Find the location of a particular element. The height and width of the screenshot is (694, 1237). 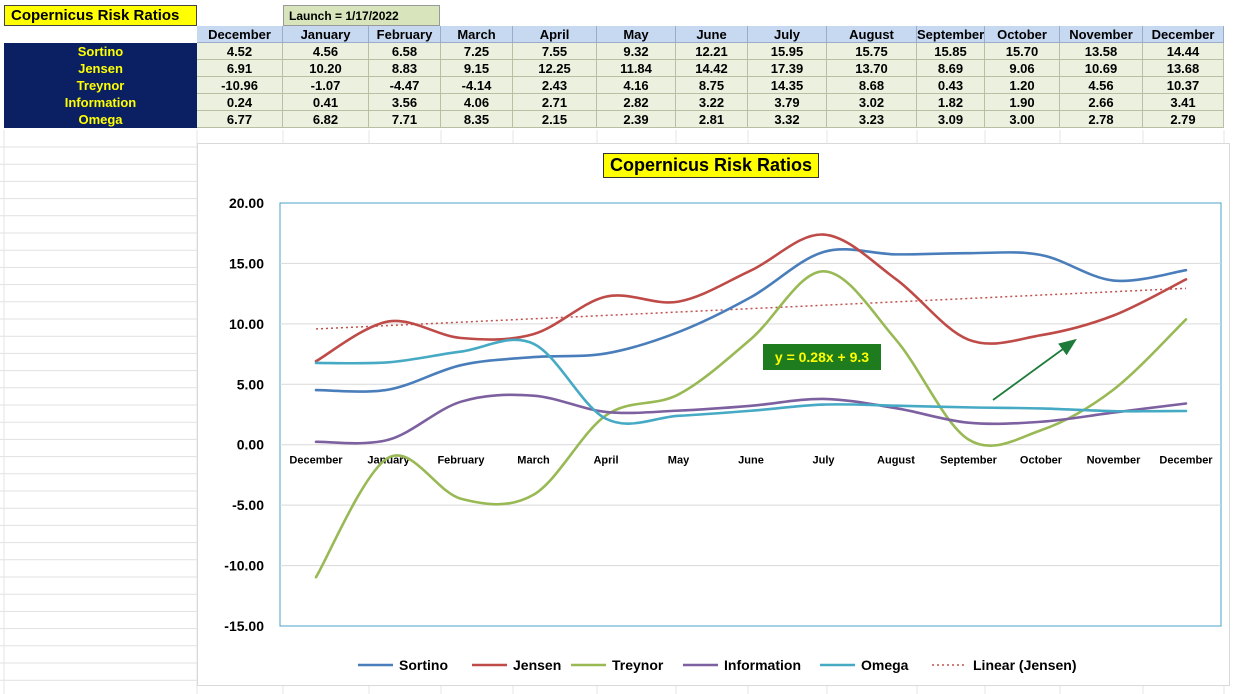

table-cell: -1.07 is located at coordinates (326, 85).